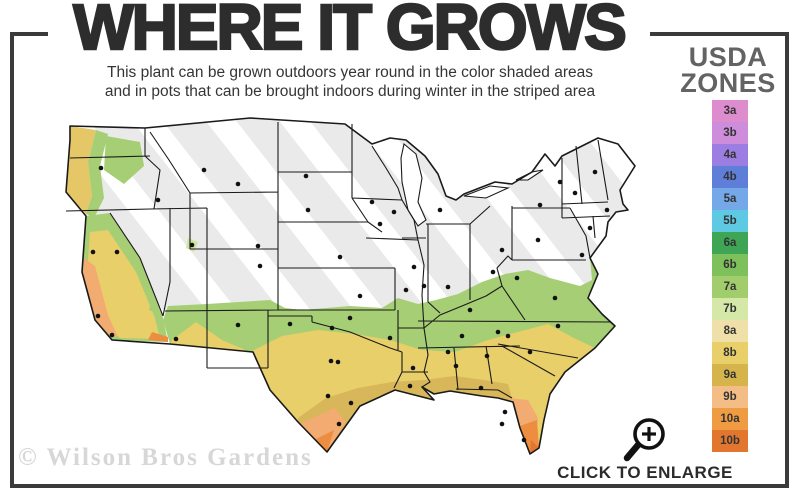 The image size is (800, 500). Describe the element at coordinates (730, 177) in the screenshot. I see `zone-chip-4b: 4b` at that location.